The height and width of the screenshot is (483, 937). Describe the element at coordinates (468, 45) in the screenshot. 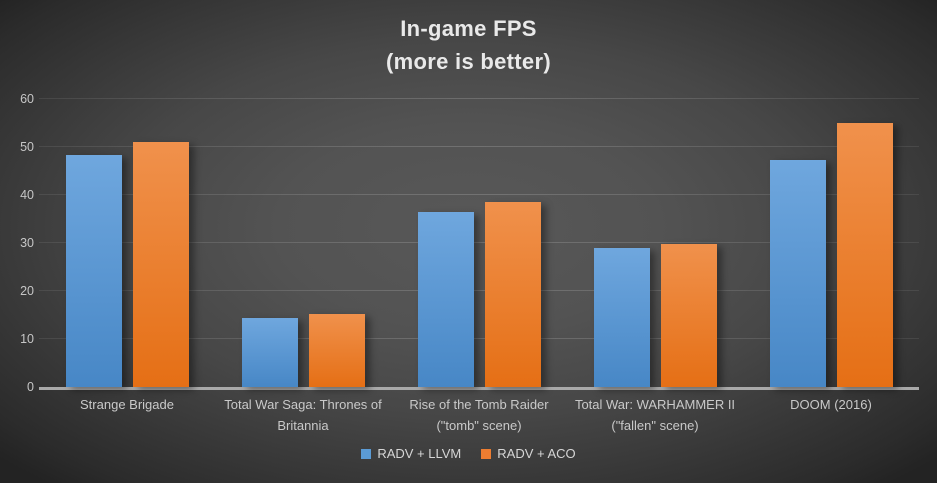

I see `chart-title: In-game FPS (more is better)` at that location.